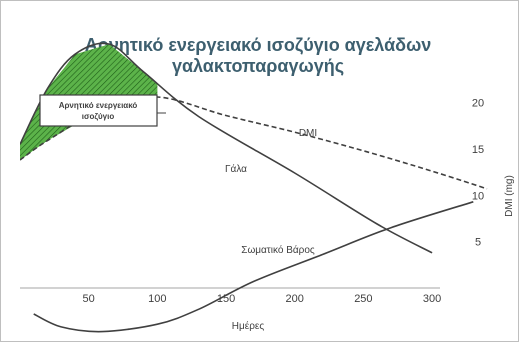  I want to click on series-label-dmi: DMI, so click(308, 133).